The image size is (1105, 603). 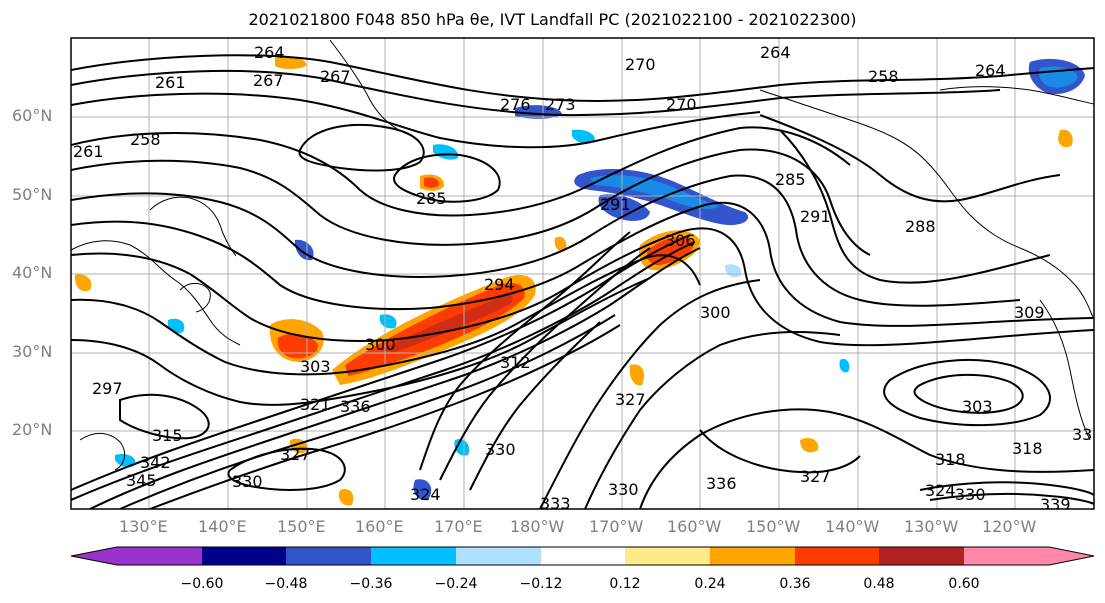 What do you see at coordinates (852, 526) in the screenshot?
I see `lon-label: 140°W` at bounding box center [852, 526].